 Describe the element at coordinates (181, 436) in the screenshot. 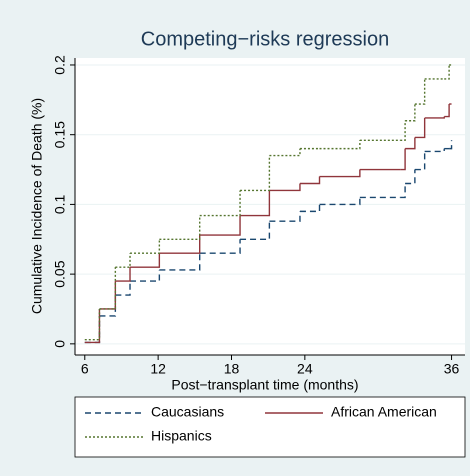

I see `legend-label: Hispanics` at that location.